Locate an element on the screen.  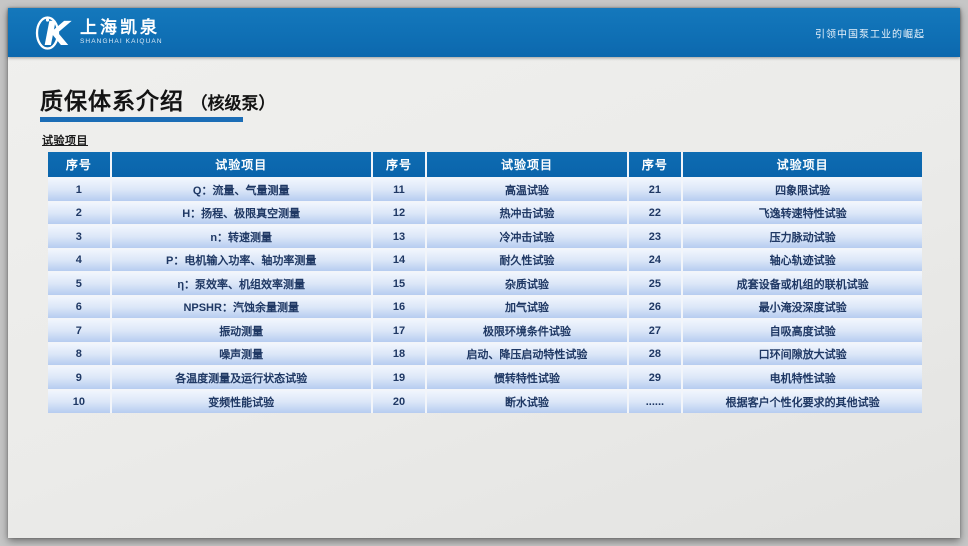
table-row: 1 Q：流量、气量测量 11 高温试验 21 四象限试验 is located at coordinates (485, 190).